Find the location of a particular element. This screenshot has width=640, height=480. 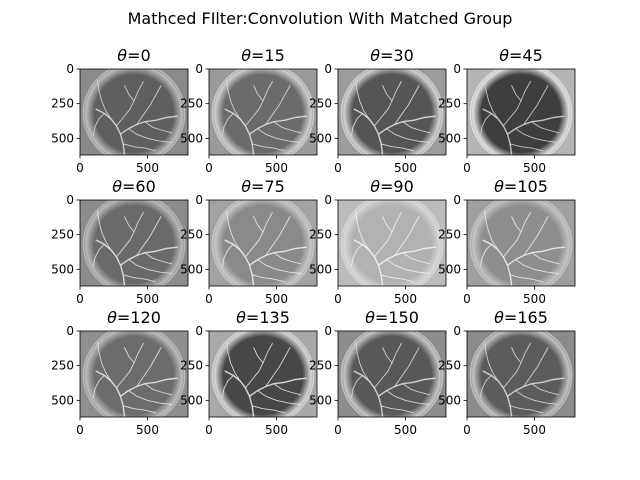

theta-value: =0 is located at coordinates (139, 55).